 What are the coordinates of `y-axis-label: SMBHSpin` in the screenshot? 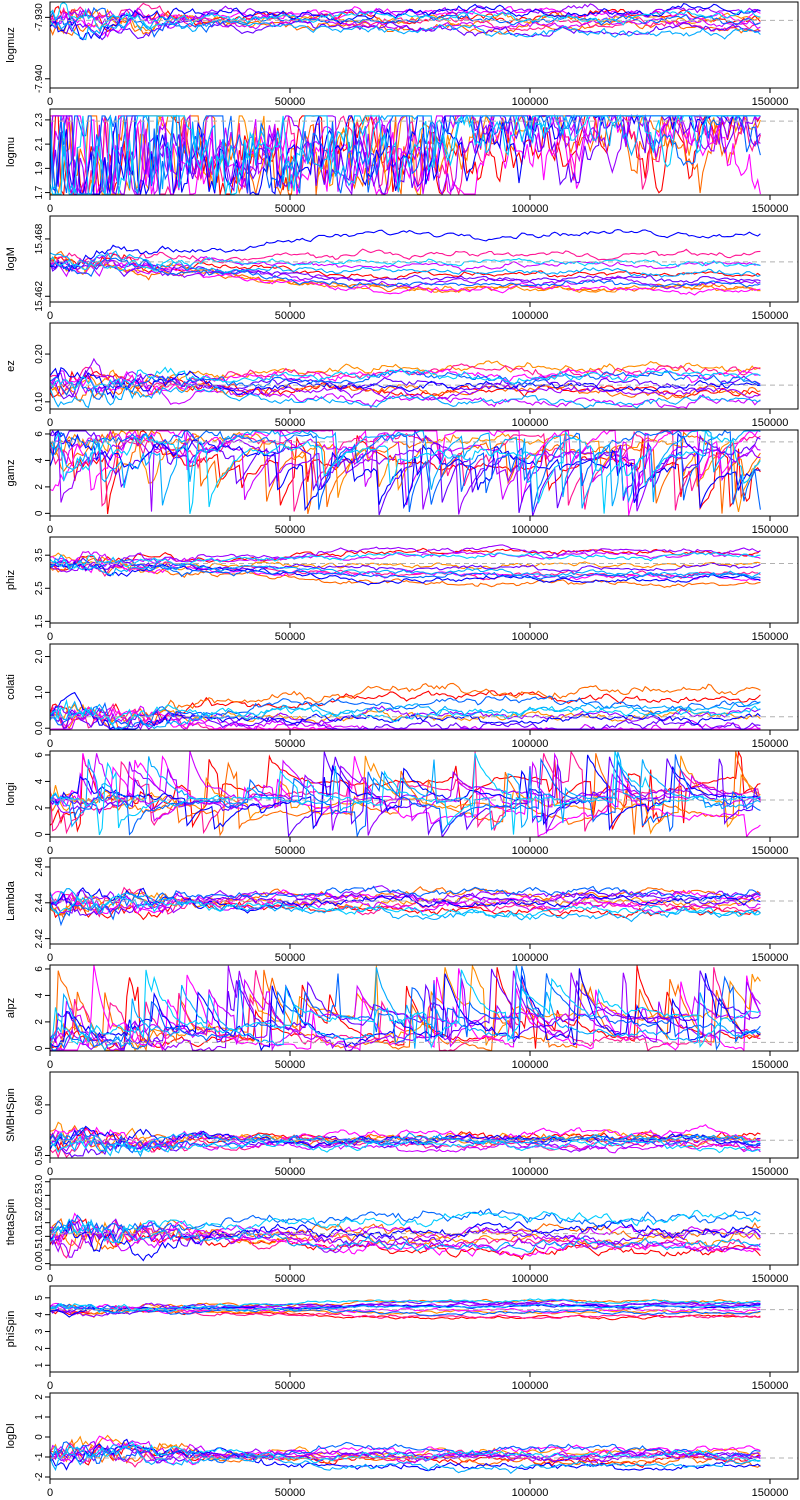 It's located at (11, 1115).